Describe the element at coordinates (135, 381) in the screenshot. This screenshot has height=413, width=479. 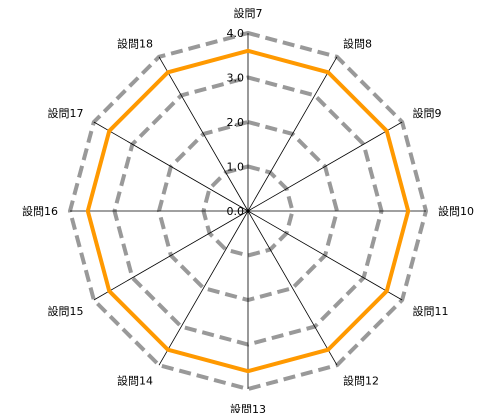
I see `category-label-7: 設問14` at that location.